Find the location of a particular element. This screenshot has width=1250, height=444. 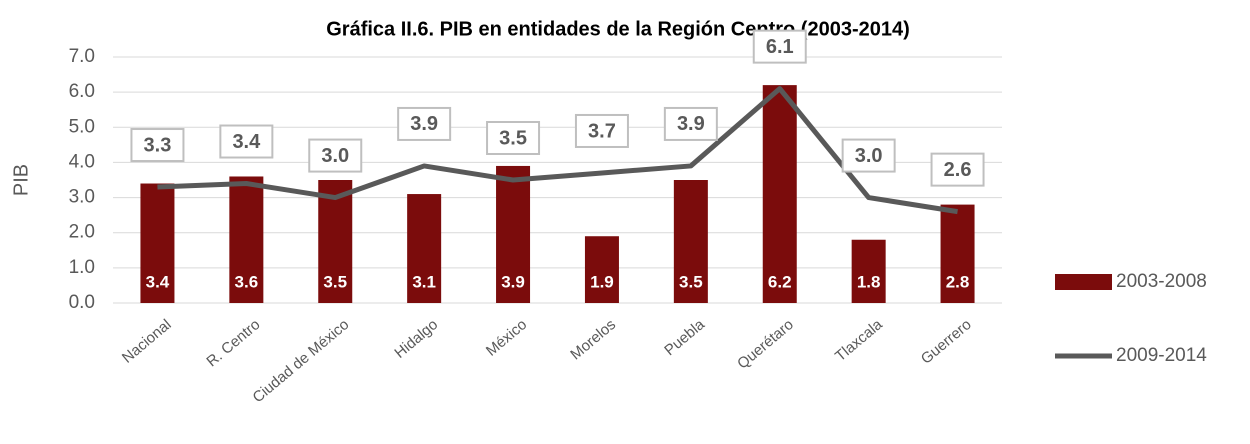

line-value-label: 3.7 is located at coordinates (602, 131).